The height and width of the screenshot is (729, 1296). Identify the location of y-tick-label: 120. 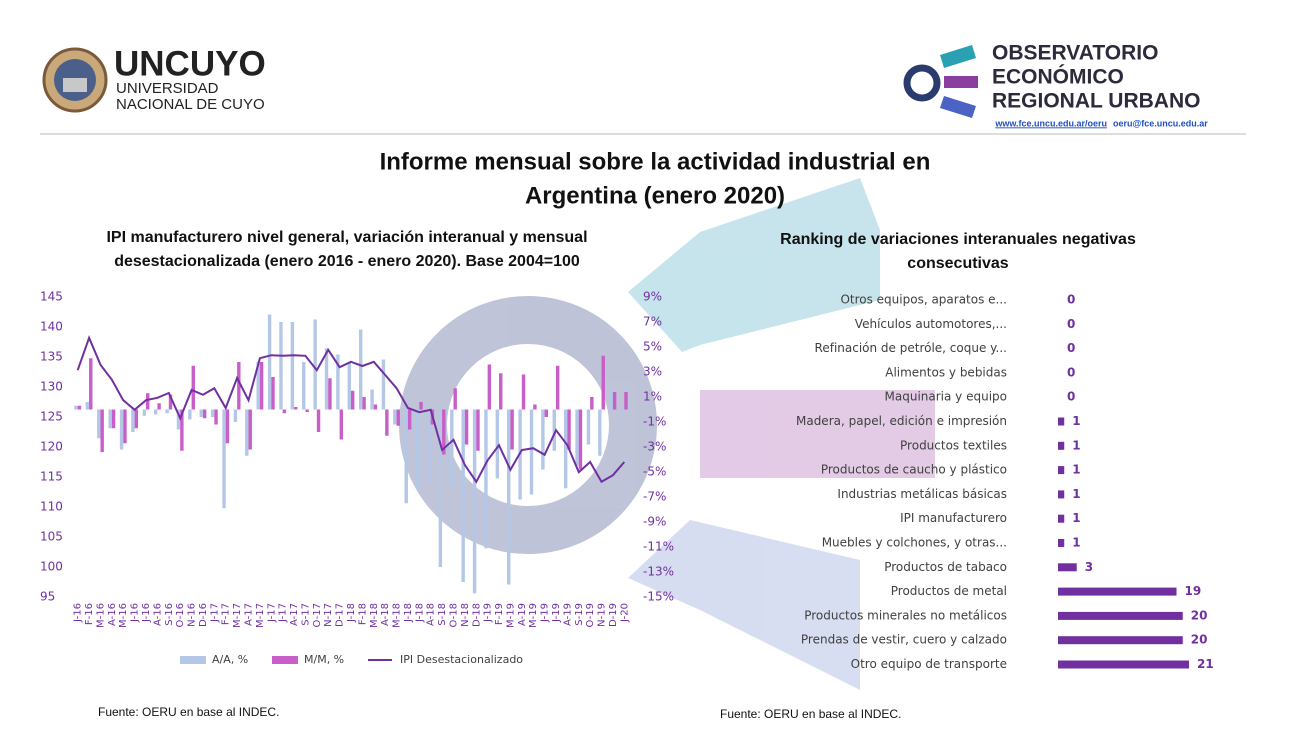
(51, 447).